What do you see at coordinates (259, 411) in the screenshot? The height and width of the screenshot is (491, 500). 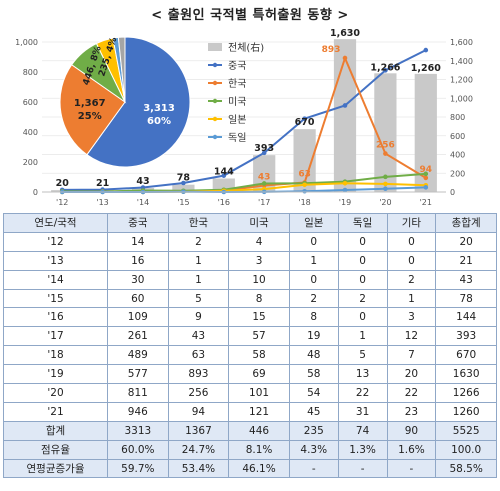 I see `table-cell: 121` at bounding box center [259, 411].